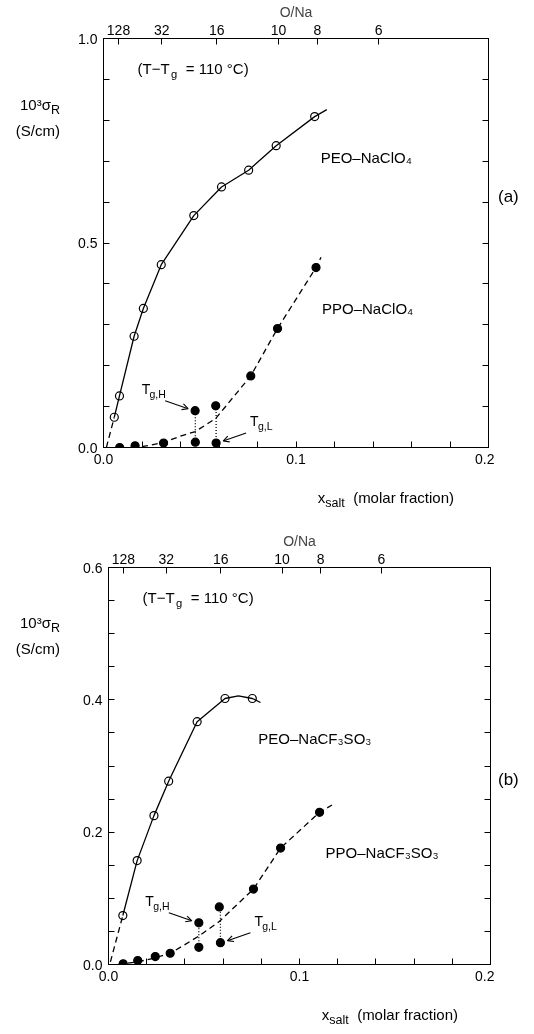 Image resolution: width=534 pixels, height=1034 pixels. Describe the element at coordinates (315, 738) in the screenshot. I see `series-label: PEO–NaCF₃SO₃` at that location.